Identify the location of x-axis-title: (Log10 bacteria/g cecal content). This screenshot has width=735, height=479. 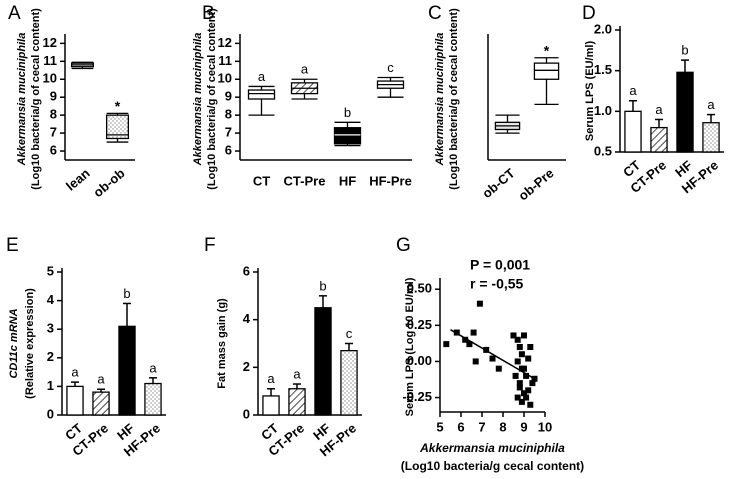
(492, 466).